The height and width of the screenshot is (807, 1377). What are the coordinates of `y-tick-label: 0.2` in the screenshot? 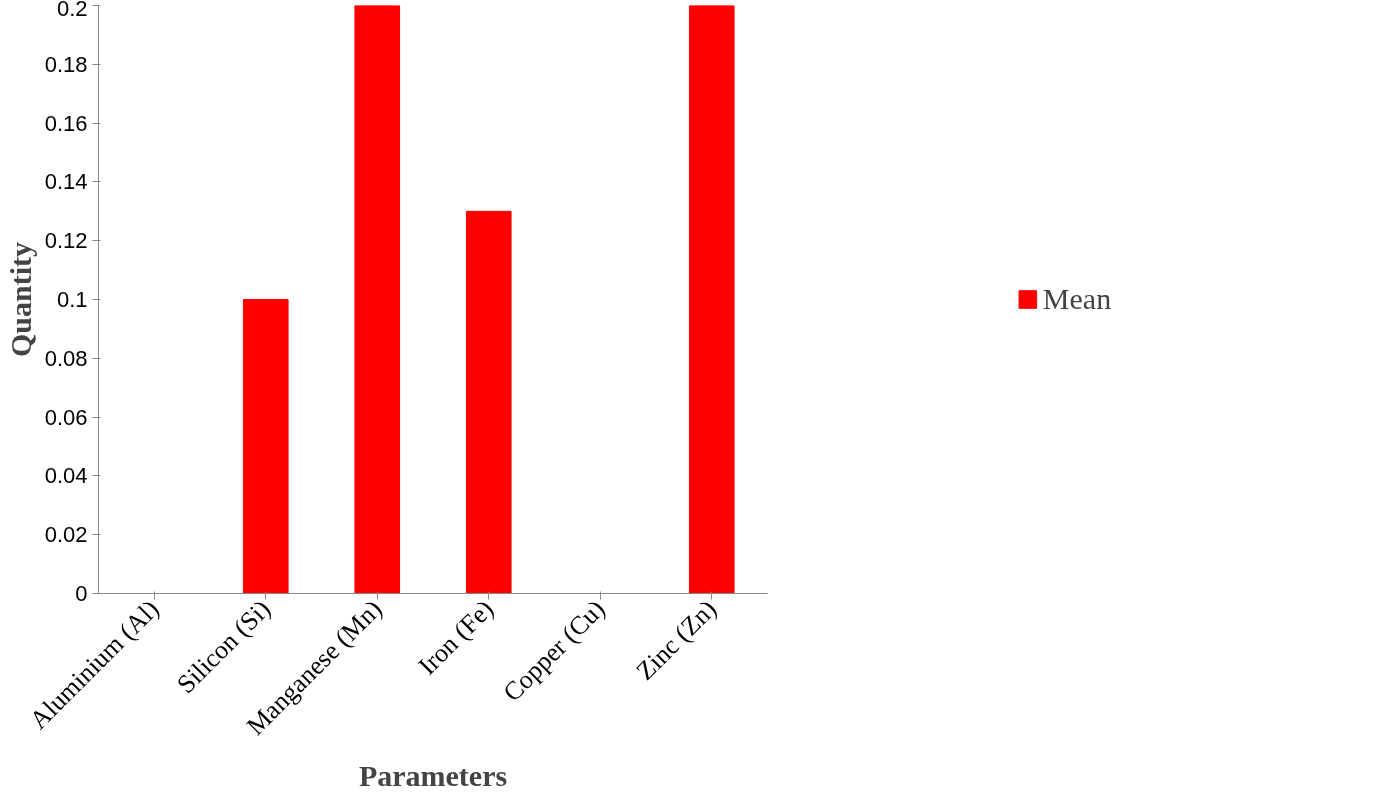 It's located at (72, 10).